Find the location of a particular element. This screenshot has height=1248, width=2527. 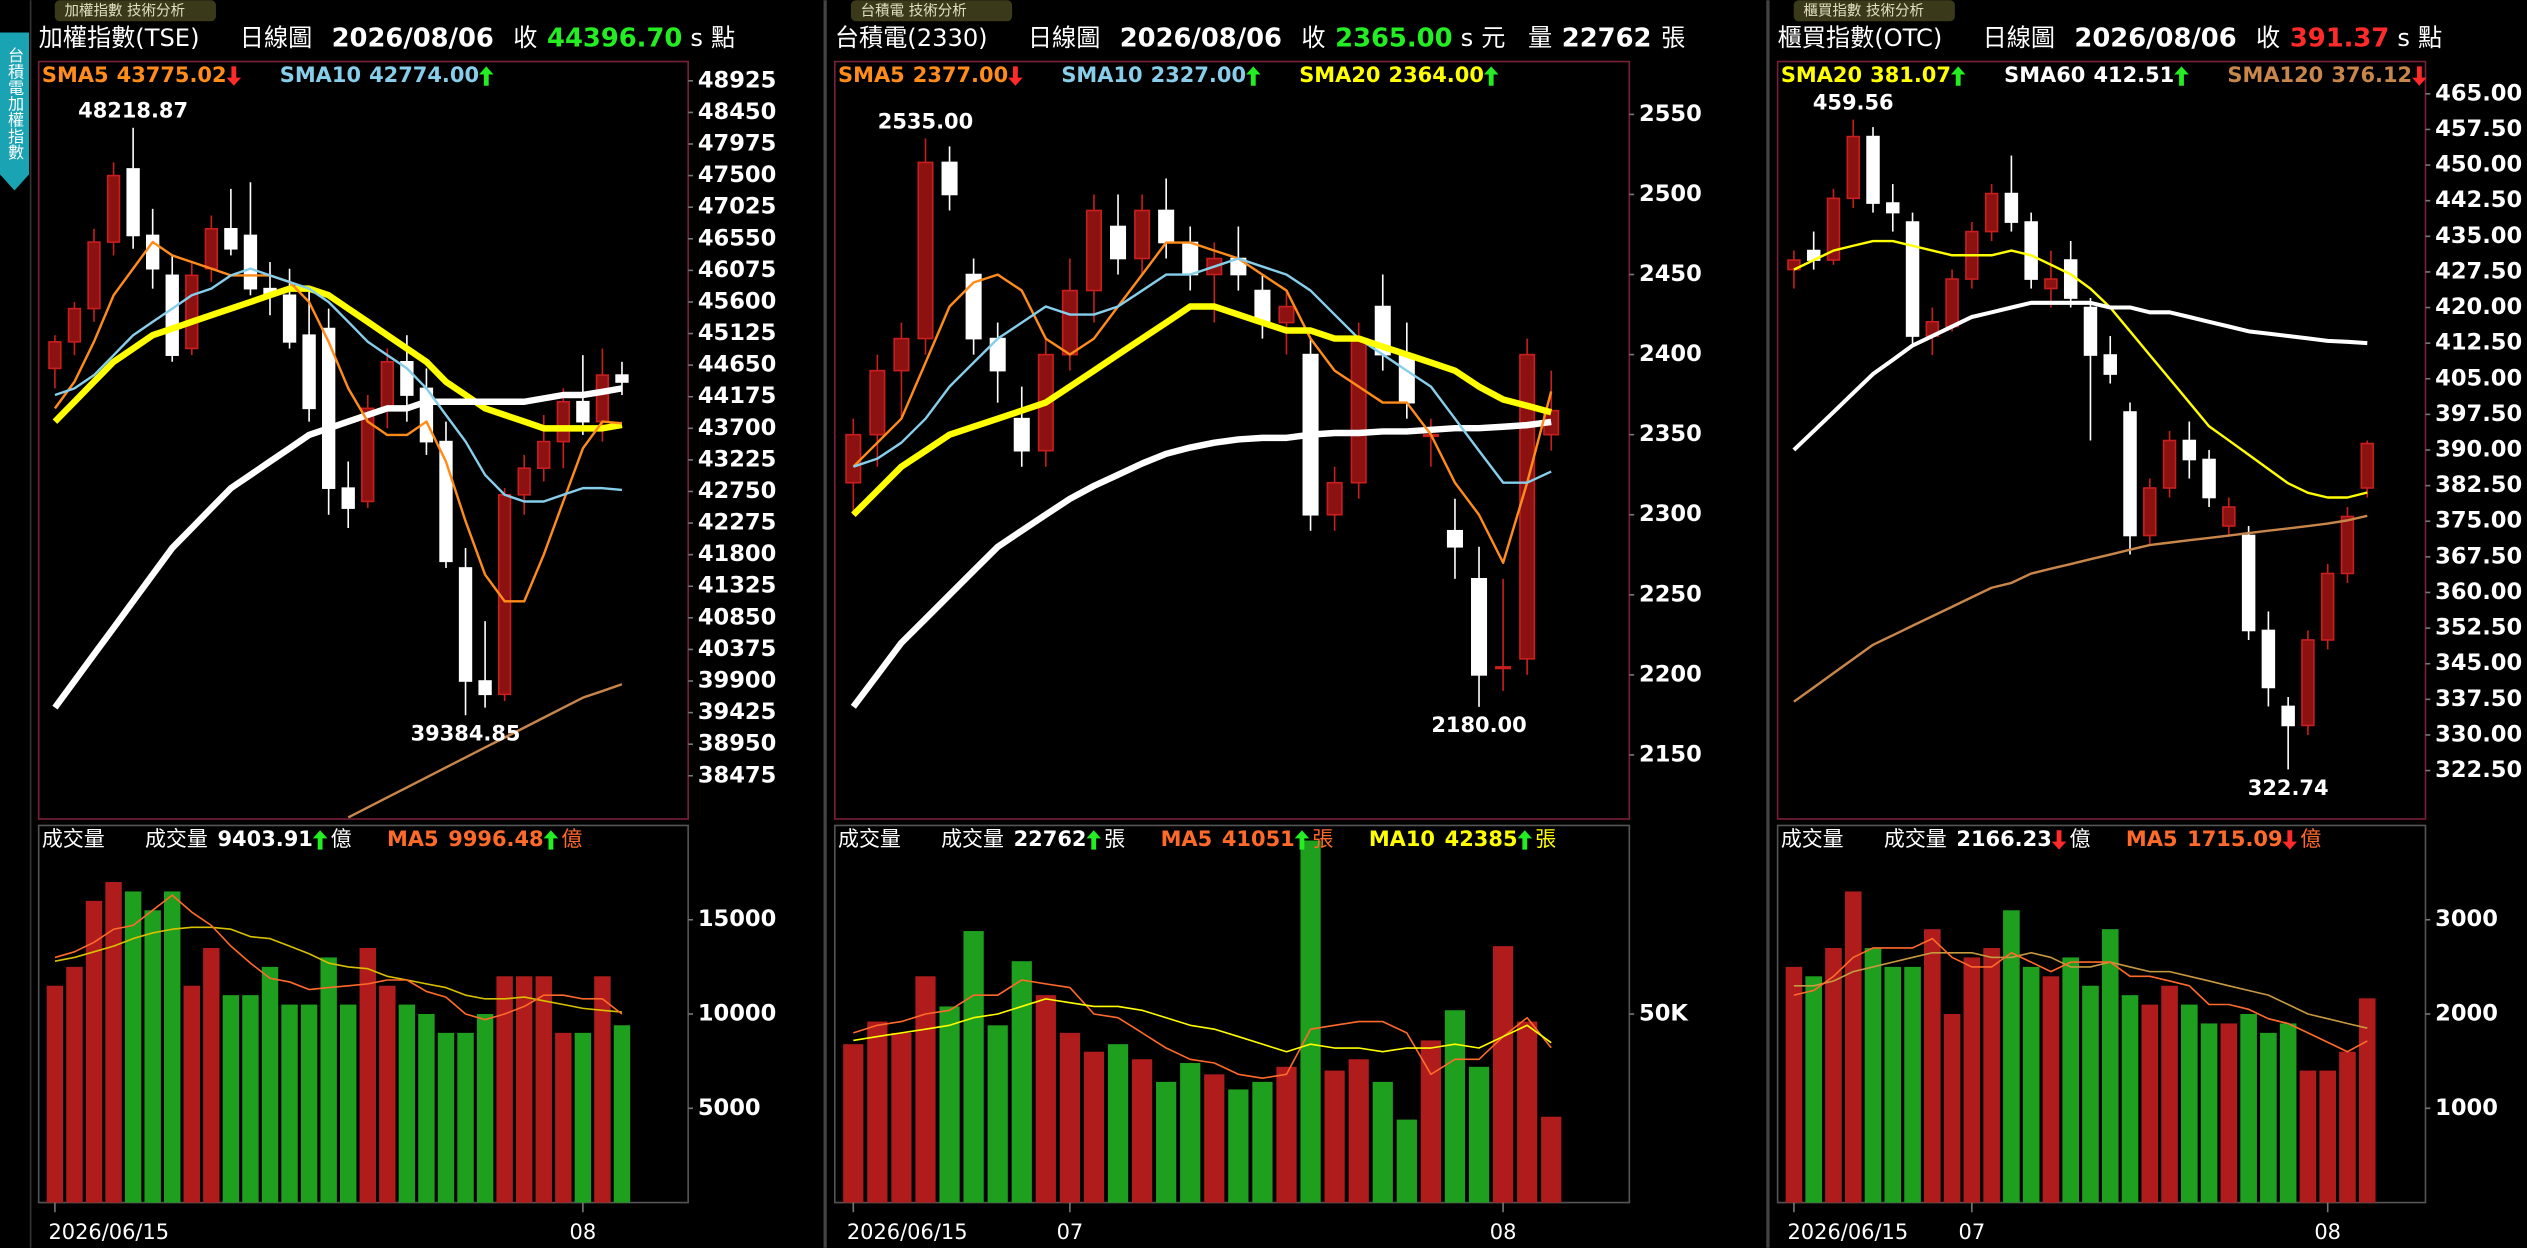

panel-tab-label: 加權指數 技術分析 is located at coordinates (124, 11).